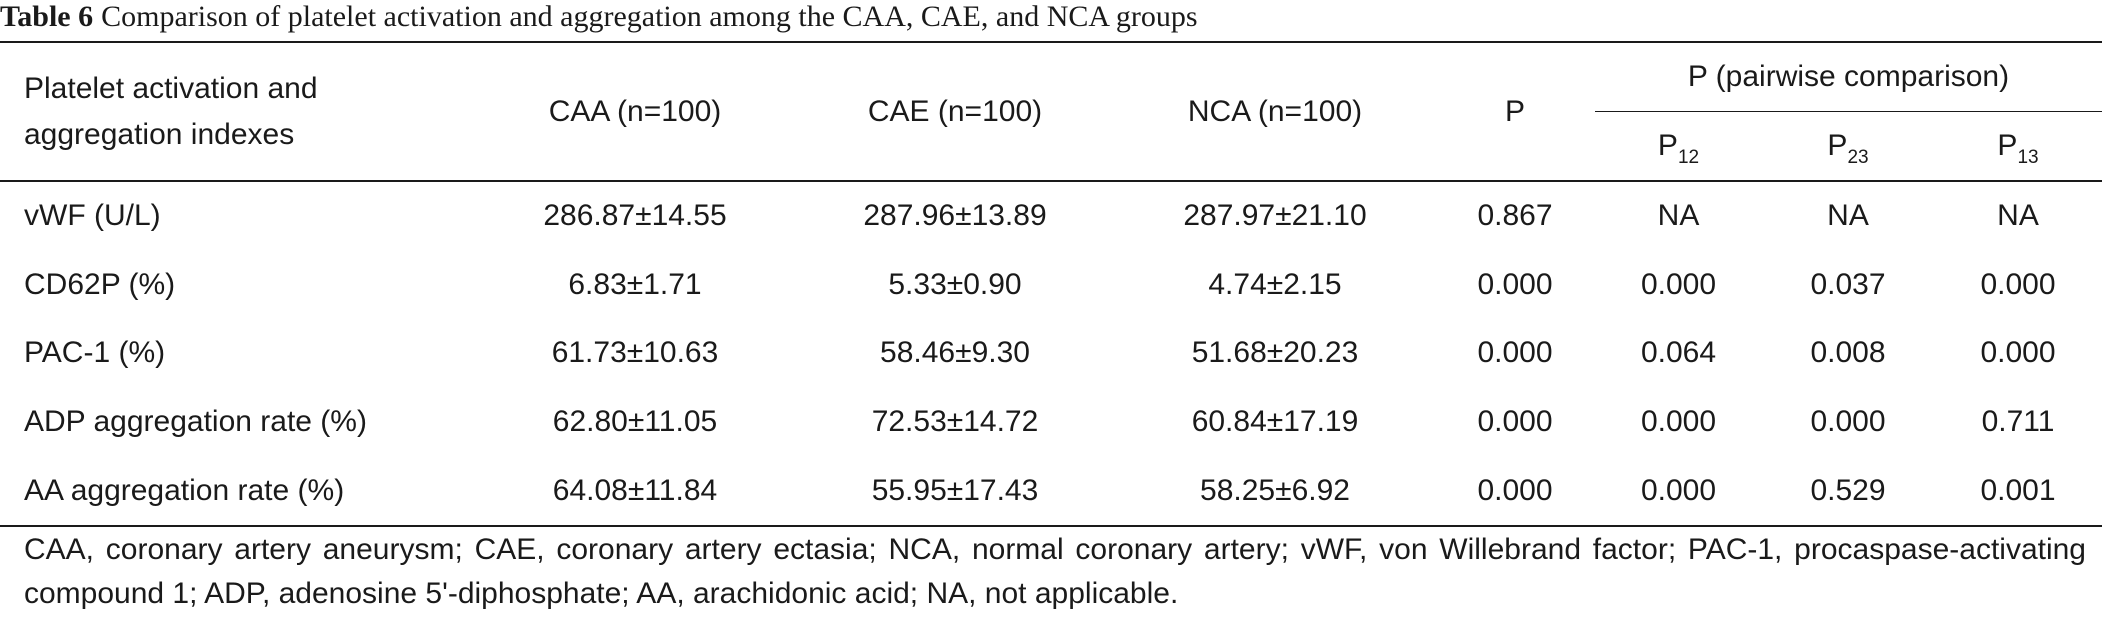  What do you see at coordinates (1275, 490) in the screenshot?
I see `cell-nca: 58.25±6.92` at bounding box center [1275, 490].